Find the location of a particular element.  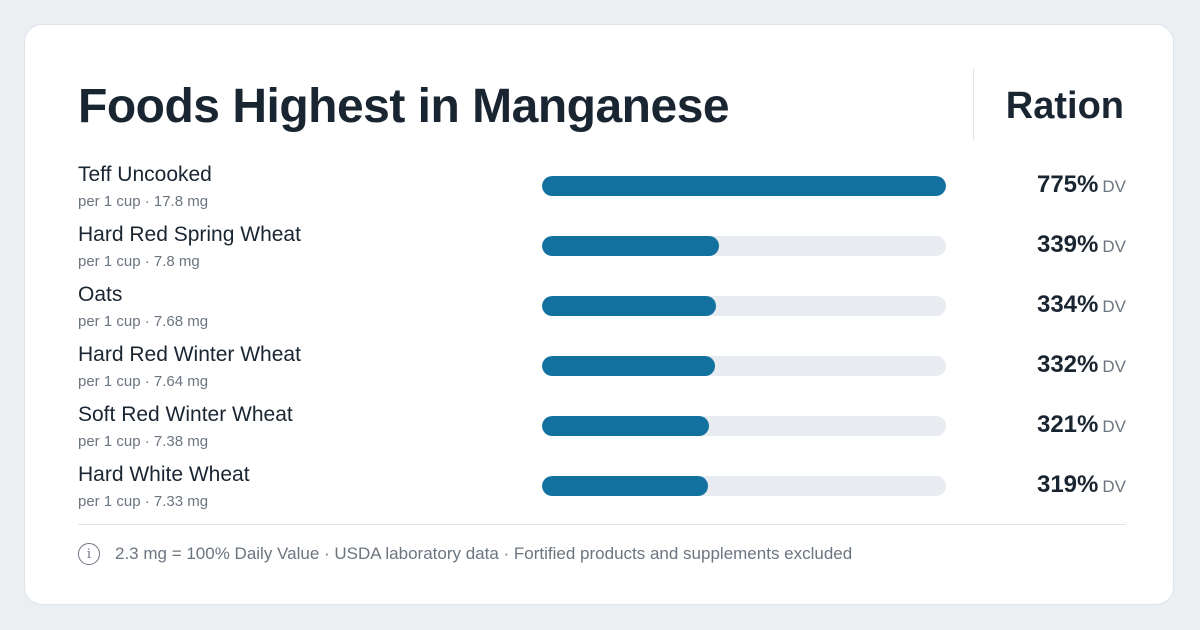

info-icon: i is located at coordinates (89, 554).